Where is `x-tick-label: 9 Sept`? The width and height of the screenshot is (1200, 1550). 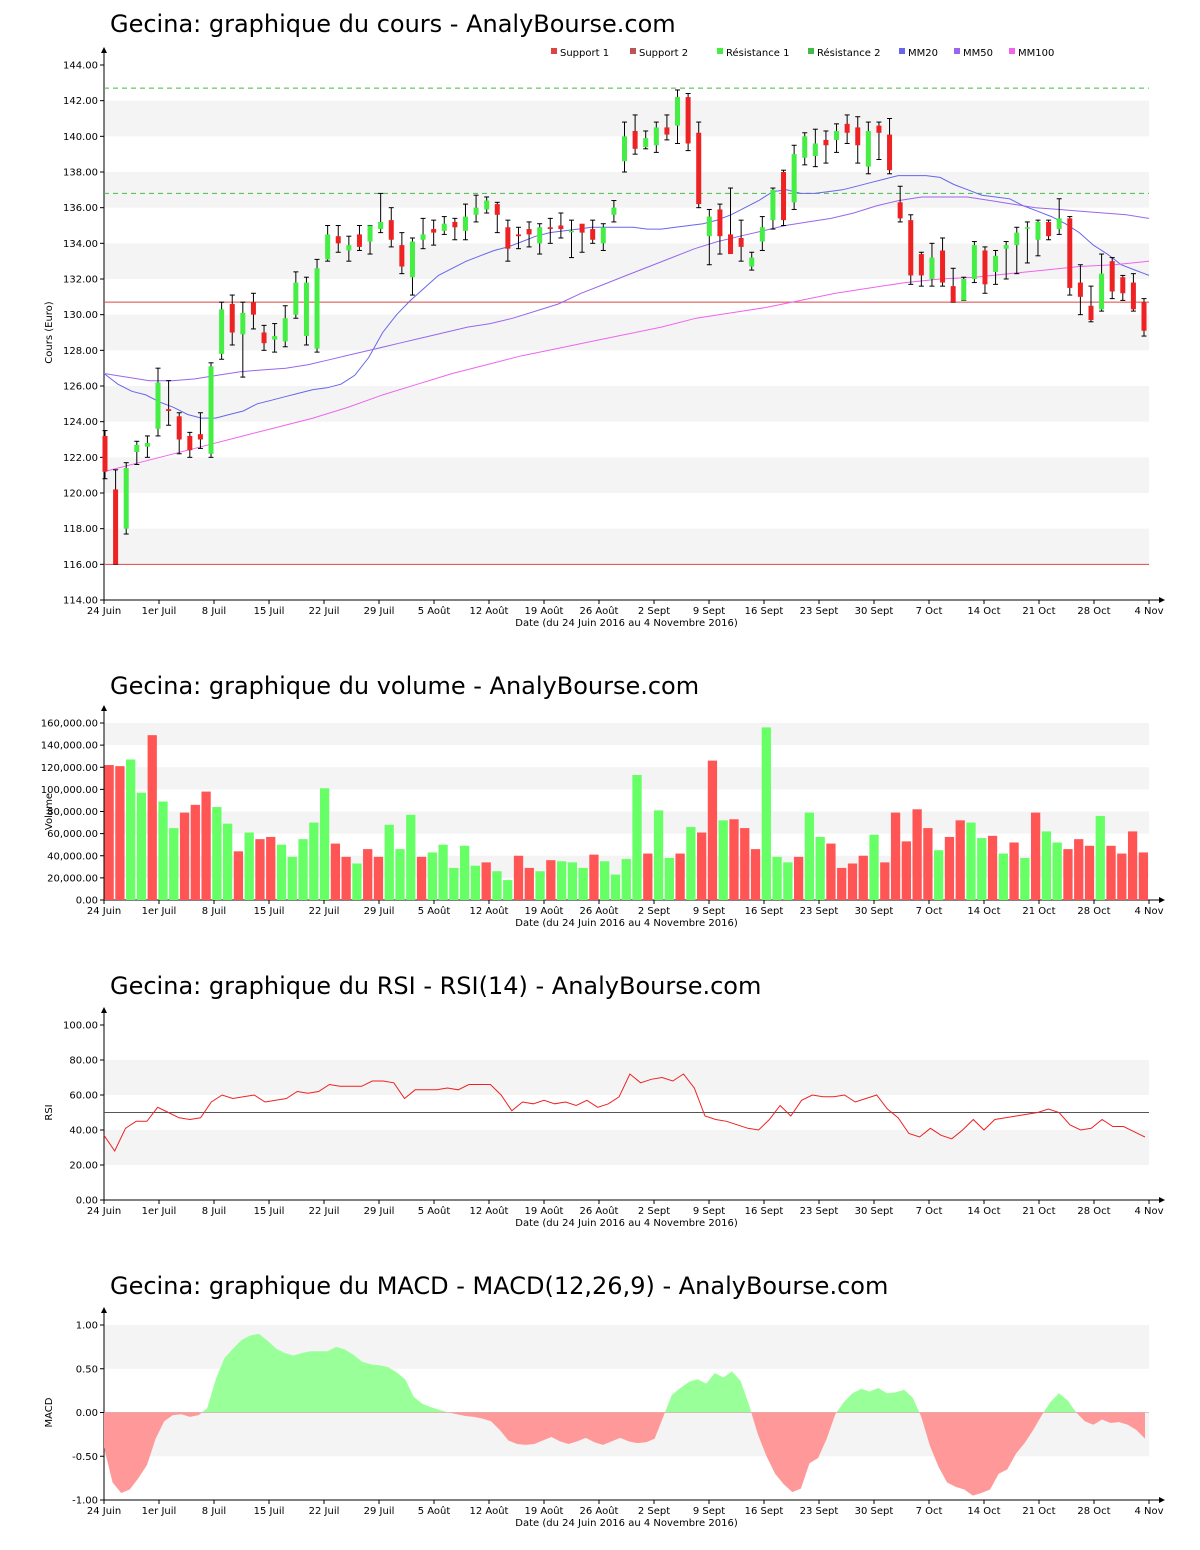 x-tick-label: 9 Sept is located at coordinates (709, 1211).